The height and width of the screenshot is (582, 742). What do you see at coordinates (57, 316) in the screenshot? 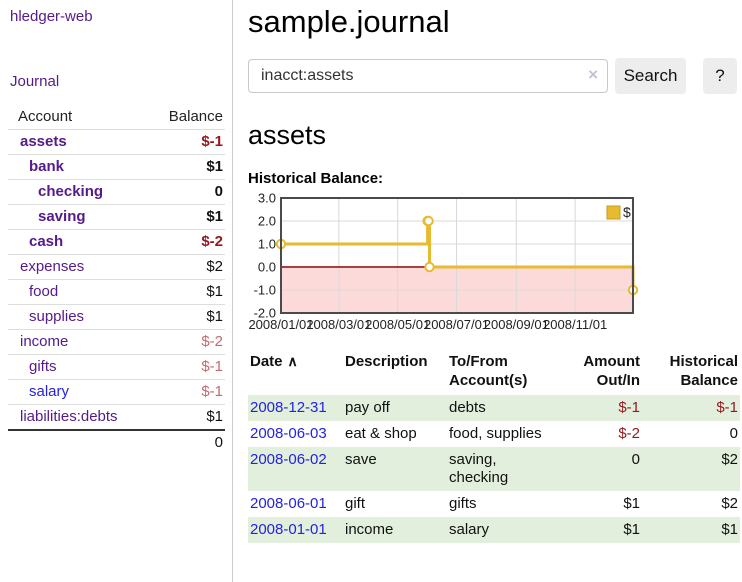
I see `account-link: supplies` at bounding box center [57, 316].